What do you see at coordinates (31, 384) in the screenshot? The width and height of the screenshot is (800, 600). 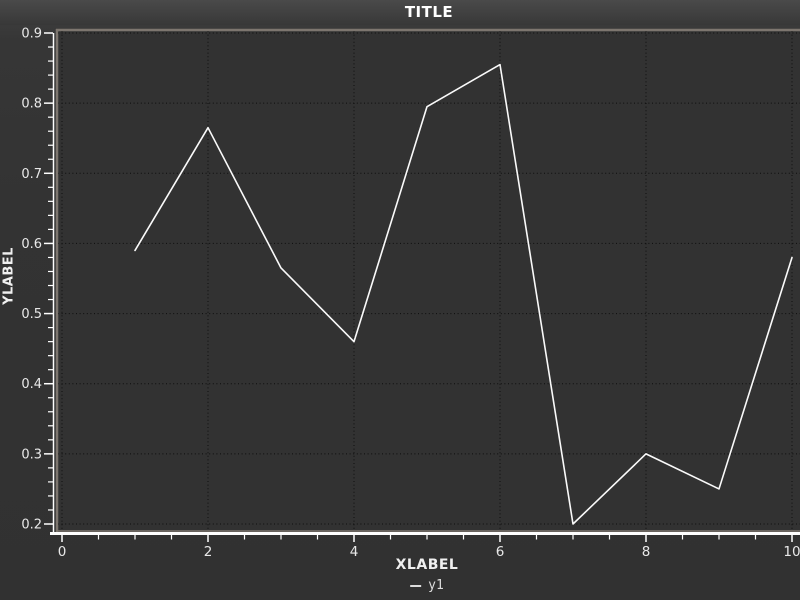 I see `y-tick-label: 0.4` at bounding box center [31, 384].